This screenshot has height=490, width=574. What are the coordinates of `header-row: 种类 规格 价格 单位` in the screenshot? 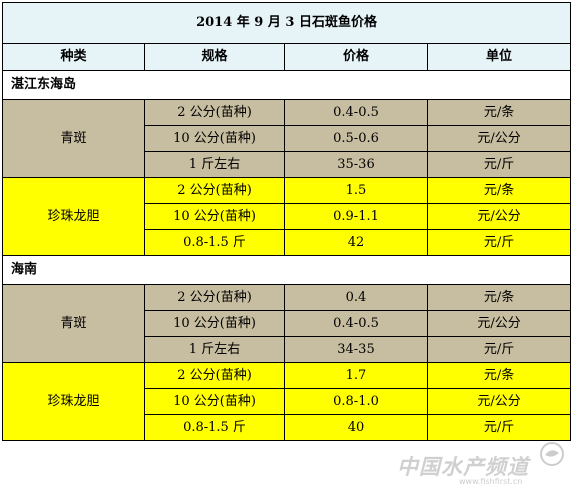 It's located at (287, 57).